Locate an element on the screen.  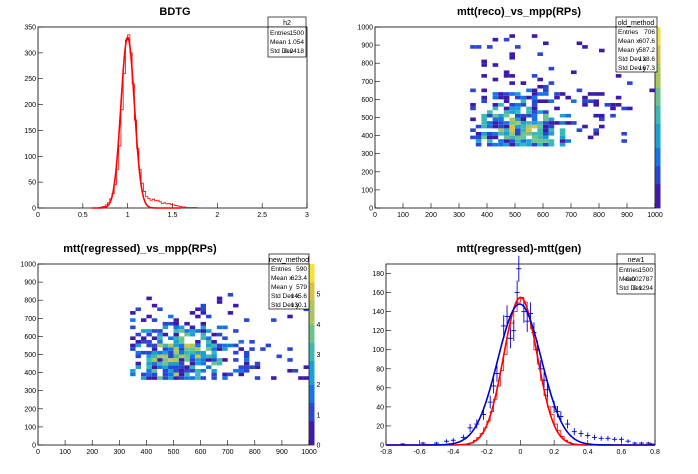
z-tick-label: 5 is located at coordinates (319, 295).